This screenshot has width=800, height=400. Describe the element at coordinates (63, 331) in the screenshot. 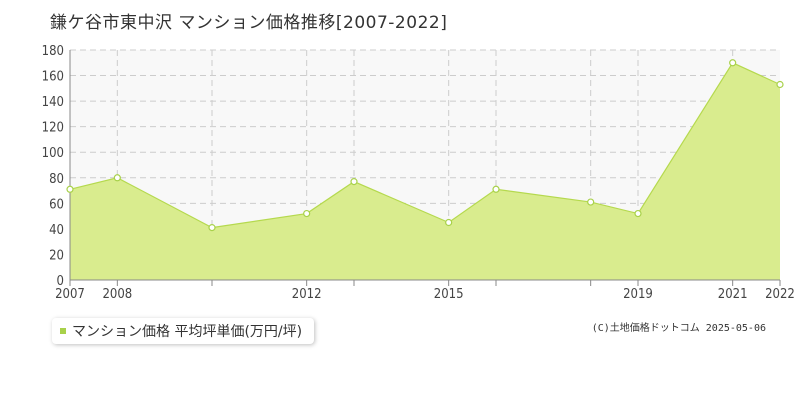

I see `legend-marker` at that location.